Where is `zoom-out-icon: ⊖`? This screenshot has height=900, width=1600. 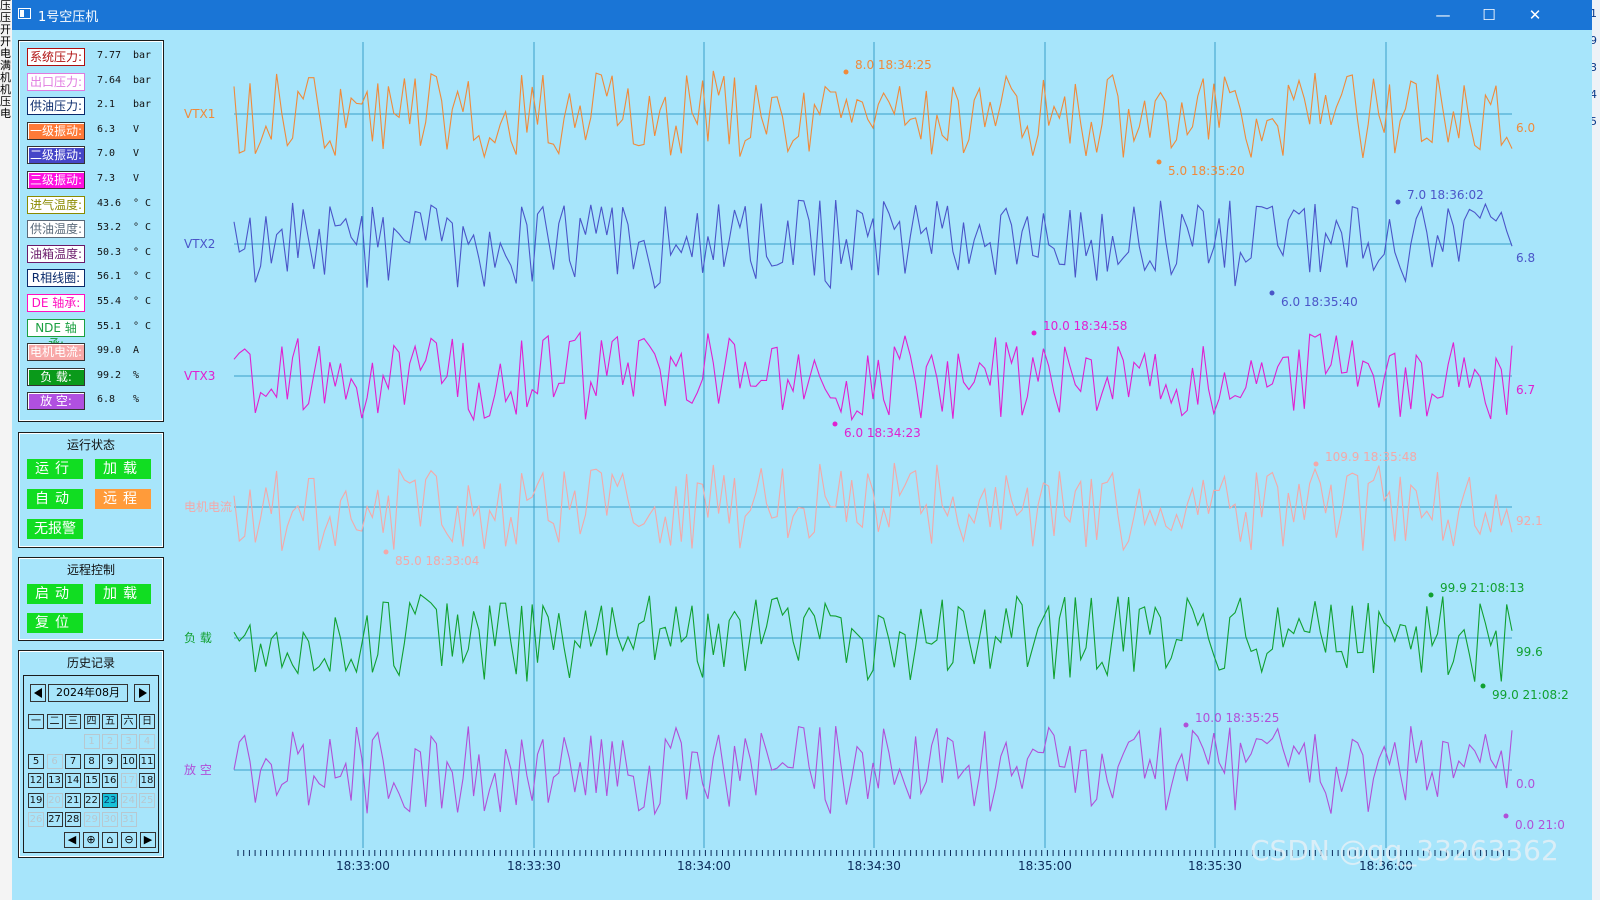
zoom-out-icon: ⊖ is located at coordinates (129, 840).